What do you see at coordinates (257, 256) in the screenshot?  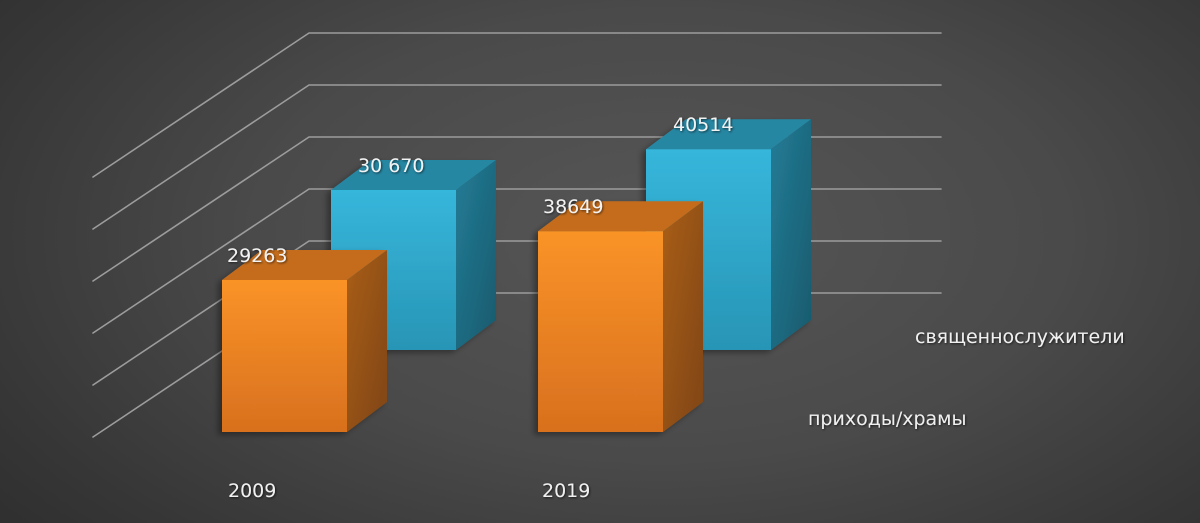 I see `data-label: 29263` at bounding box center [257, 256].